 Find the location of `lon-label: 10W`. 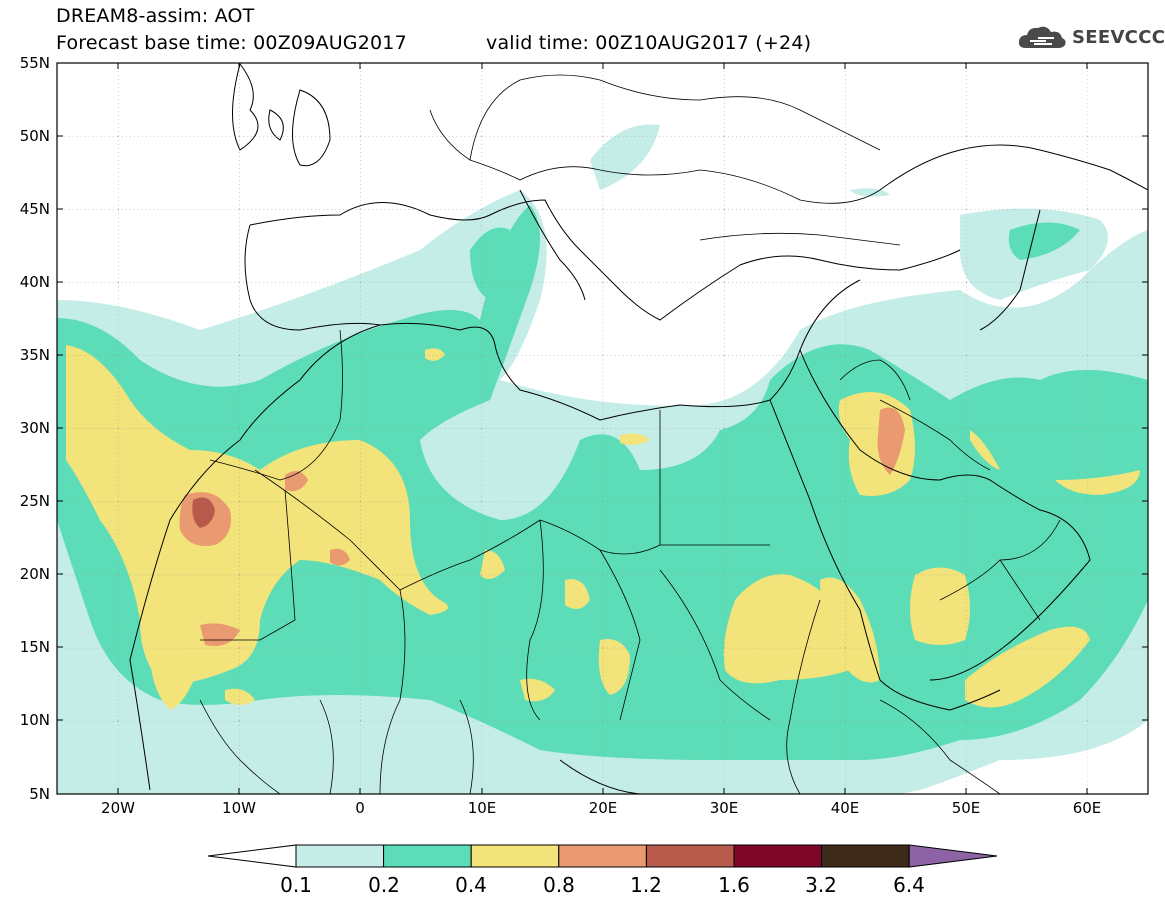

lon-label: 10W is located at coordinates (239, 808).